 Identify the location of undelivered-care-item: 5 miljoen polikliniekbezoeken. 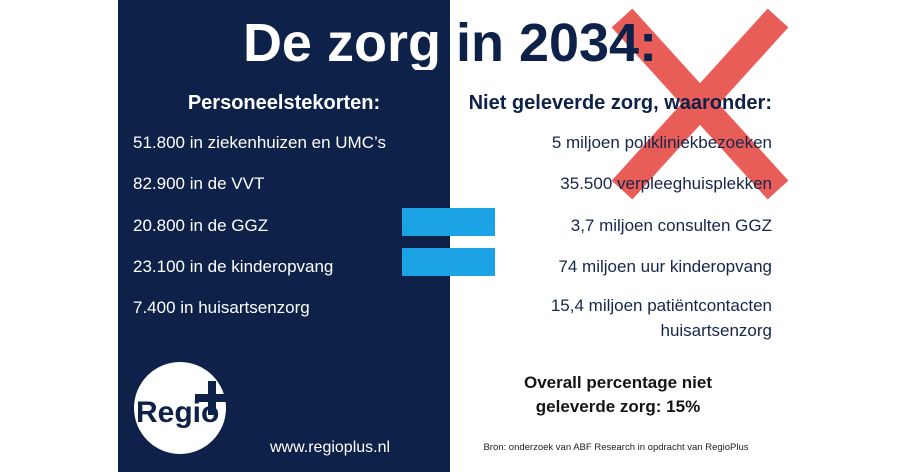
(662, 143).